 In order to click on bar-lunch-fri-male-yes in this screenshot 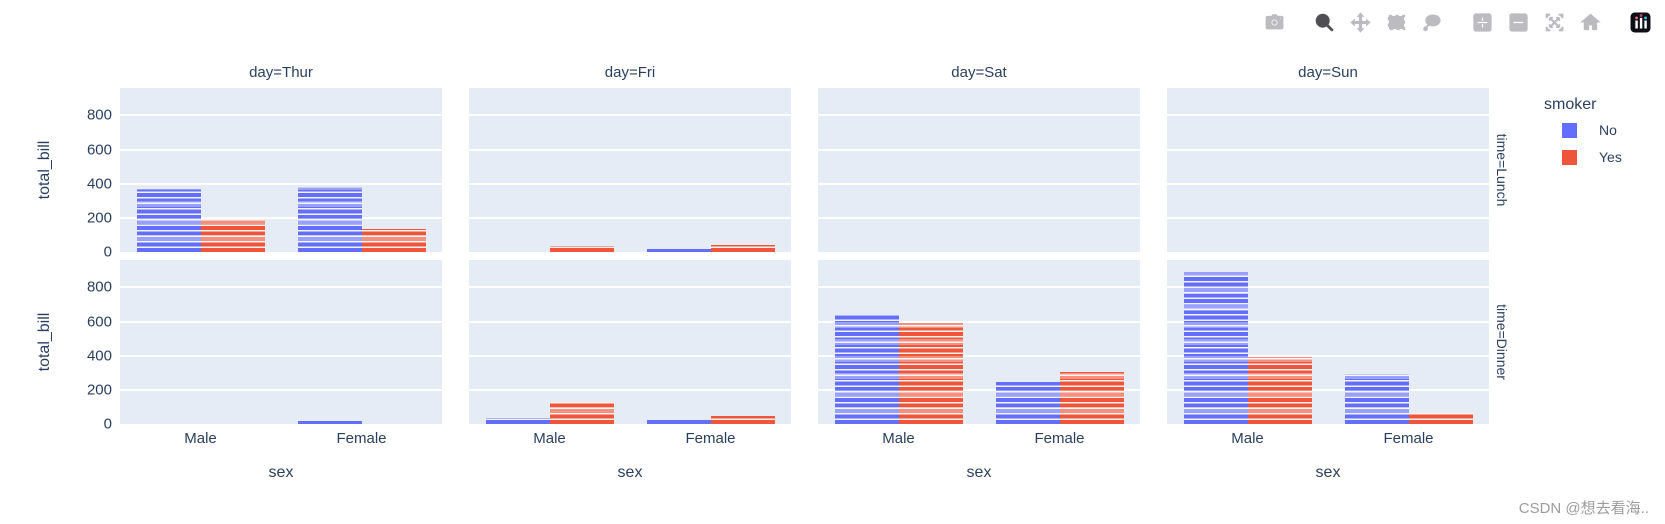, I will do `click(581, 249)`.